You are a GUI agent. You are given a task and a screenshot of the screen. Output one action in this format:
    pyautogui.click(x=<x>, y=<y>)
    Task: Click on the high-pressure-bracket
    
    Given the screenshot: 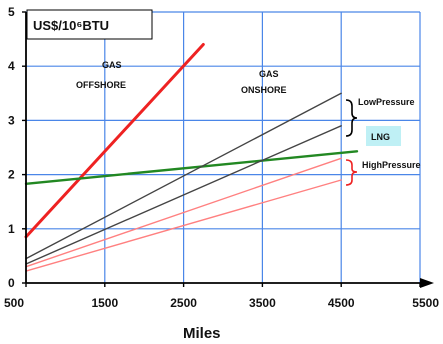 What is the action you would take?
    pyautogui.click(x=351, y=172)
    